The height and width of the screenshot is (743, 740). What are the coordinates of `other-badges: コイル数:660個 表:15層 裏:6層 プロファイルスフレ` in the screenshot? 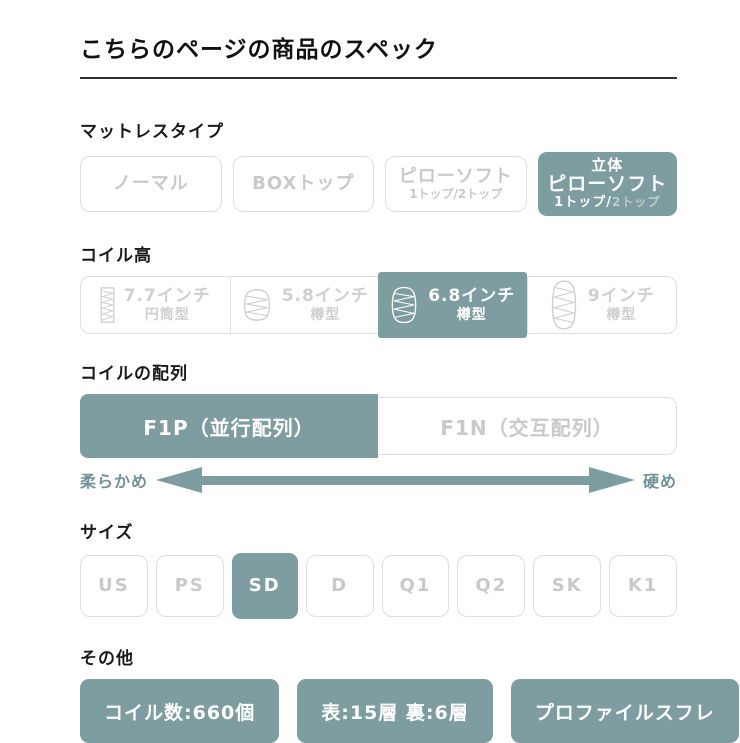 It's located at (409, 711).